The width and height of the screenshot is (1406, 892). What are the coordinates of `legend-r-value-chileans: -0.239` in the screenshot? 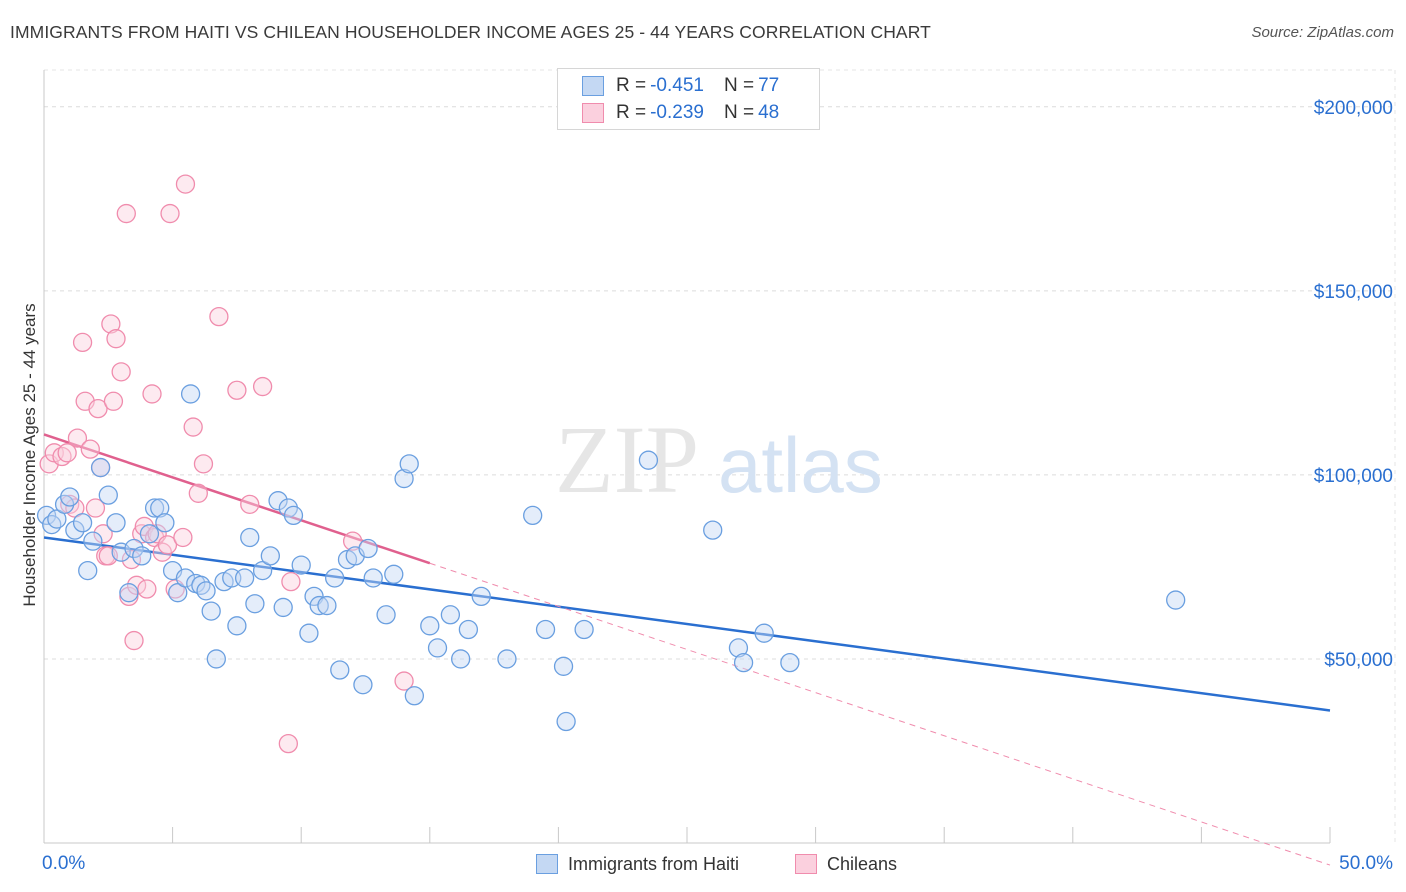 It's located at (677, 112).